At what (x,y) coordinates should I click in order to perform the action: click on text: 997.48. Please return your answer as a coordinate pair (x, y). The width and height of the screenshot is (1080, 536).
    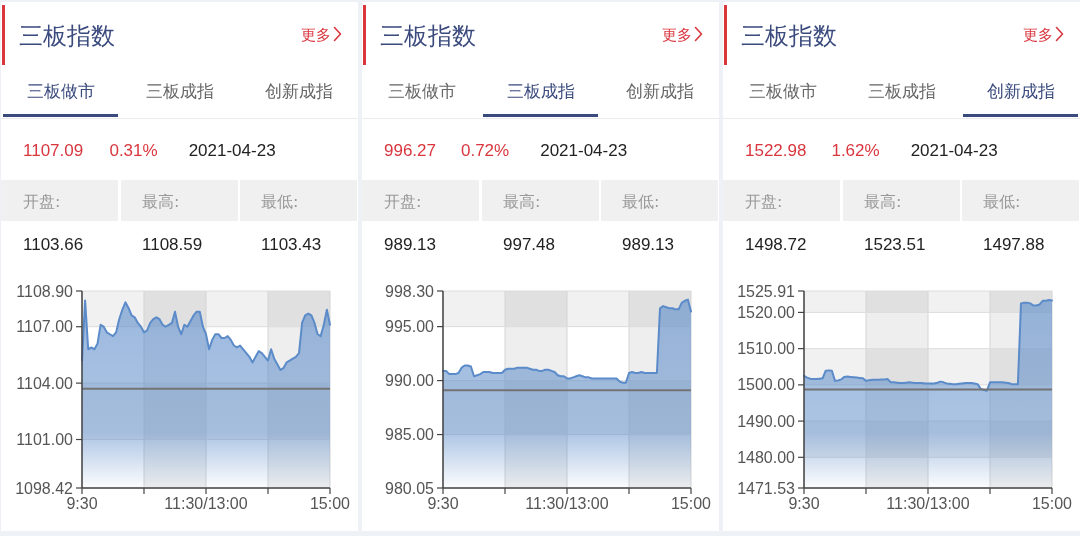
    Looking at the image, I should click on (529, 244).